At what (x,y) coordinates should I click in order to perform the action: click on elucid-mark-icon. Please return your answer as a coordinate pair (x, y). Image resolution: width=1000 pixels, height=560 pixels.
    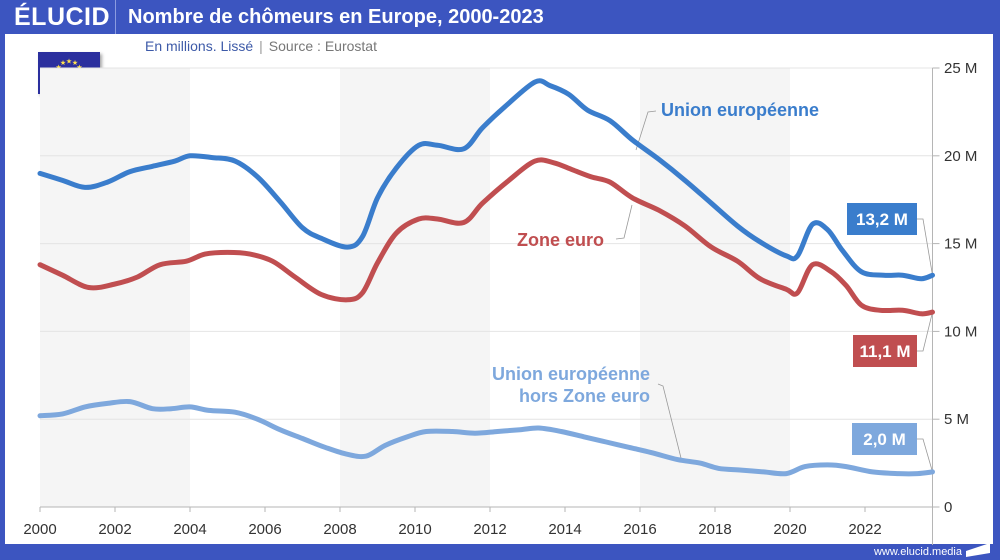
    Looking at the image, I should click on (978, 550).